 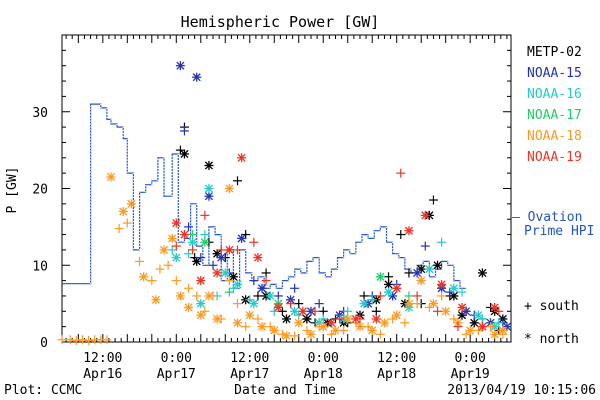 I want to click on legend-ovation-line2: Prime HPI, so click(x=559, y=231).